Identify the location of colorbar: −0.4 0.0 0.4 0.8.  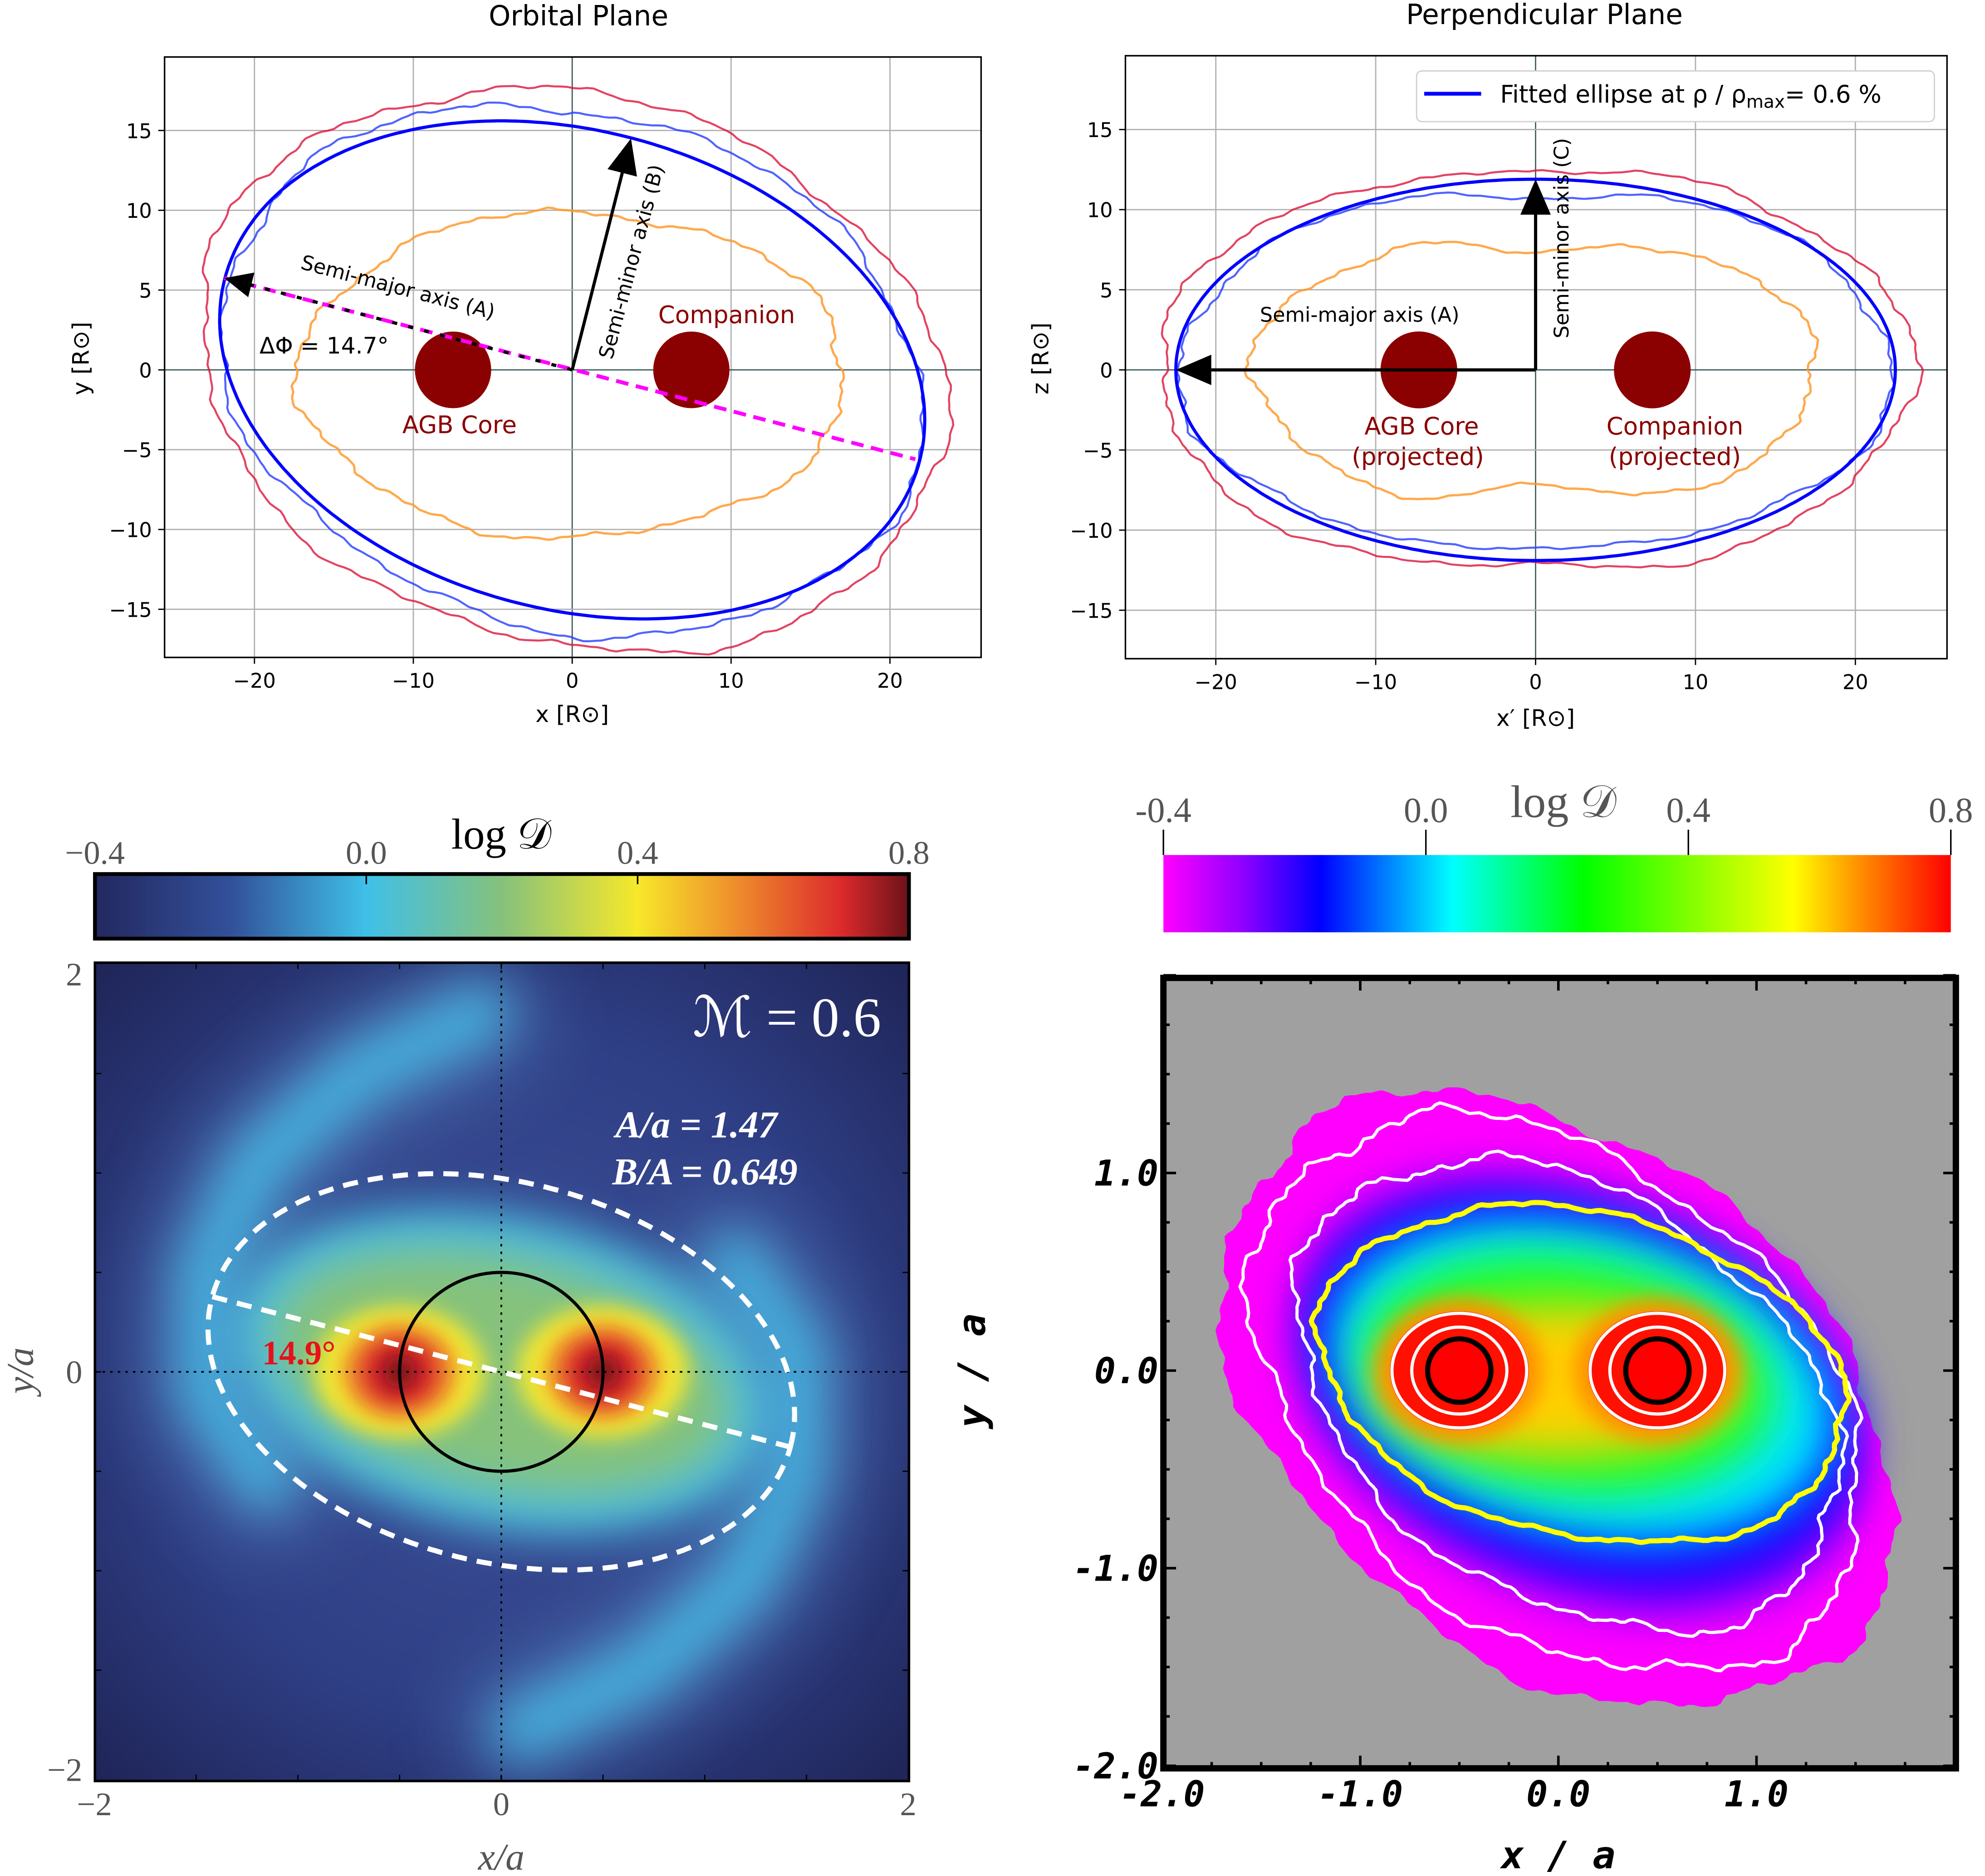
(497, 888).